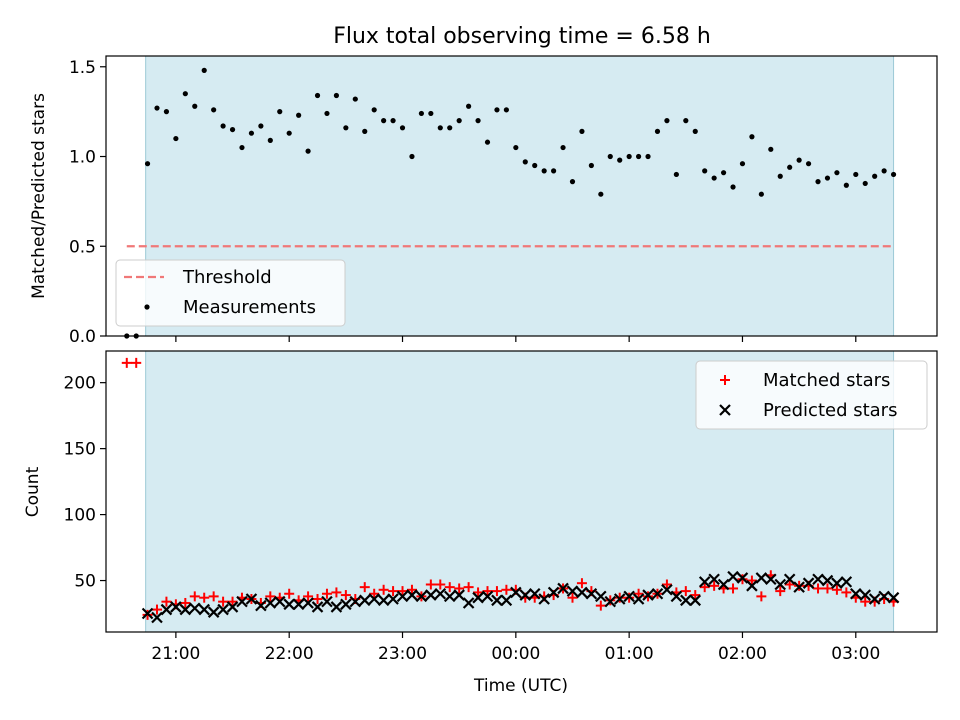 This screenshot has height=720, width=960. What do you see at coordinates (39, 196) in the screenshot?
I see `y-axis-title-ratio: Matched/Predicted stars` at bounding box center [39, 196].